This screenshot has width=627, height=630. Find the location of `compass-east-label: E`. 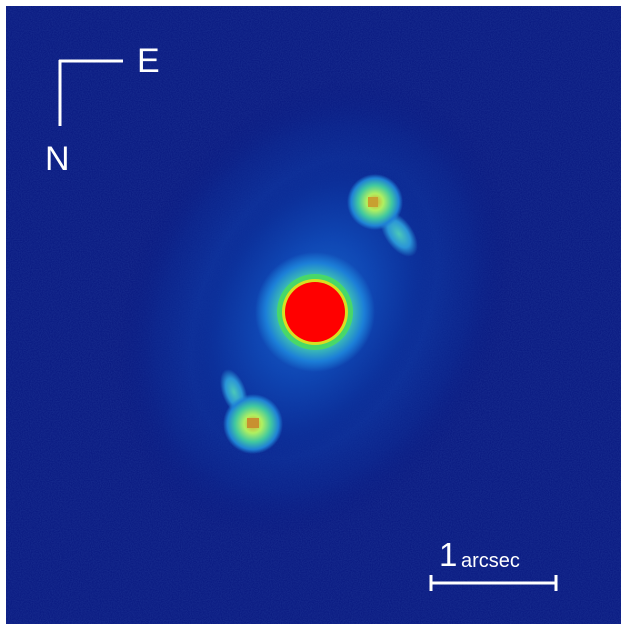

compass-east-label: E is located at coordinates (148, 61).